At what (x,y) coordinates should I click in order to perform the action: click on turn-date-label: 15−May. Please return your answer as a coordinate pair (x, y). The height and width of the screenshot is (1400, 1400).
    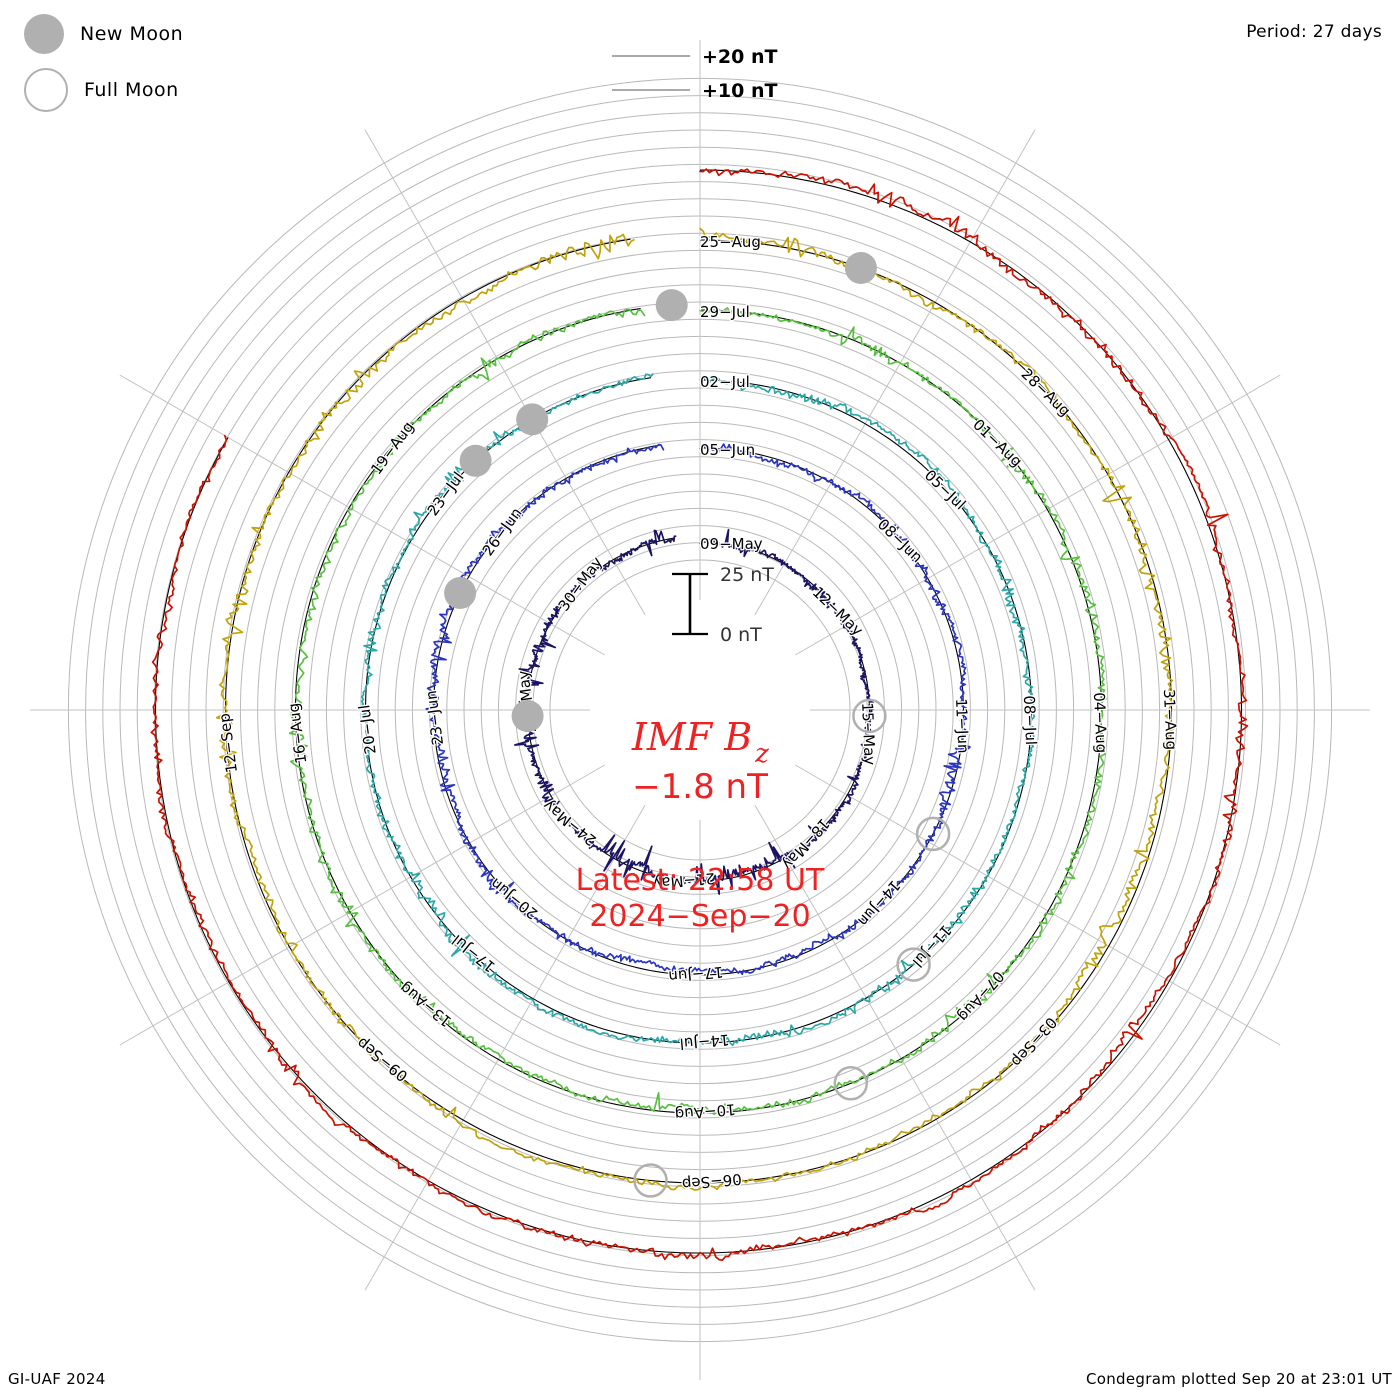
    Looking at the image, I should click on (868, 734).